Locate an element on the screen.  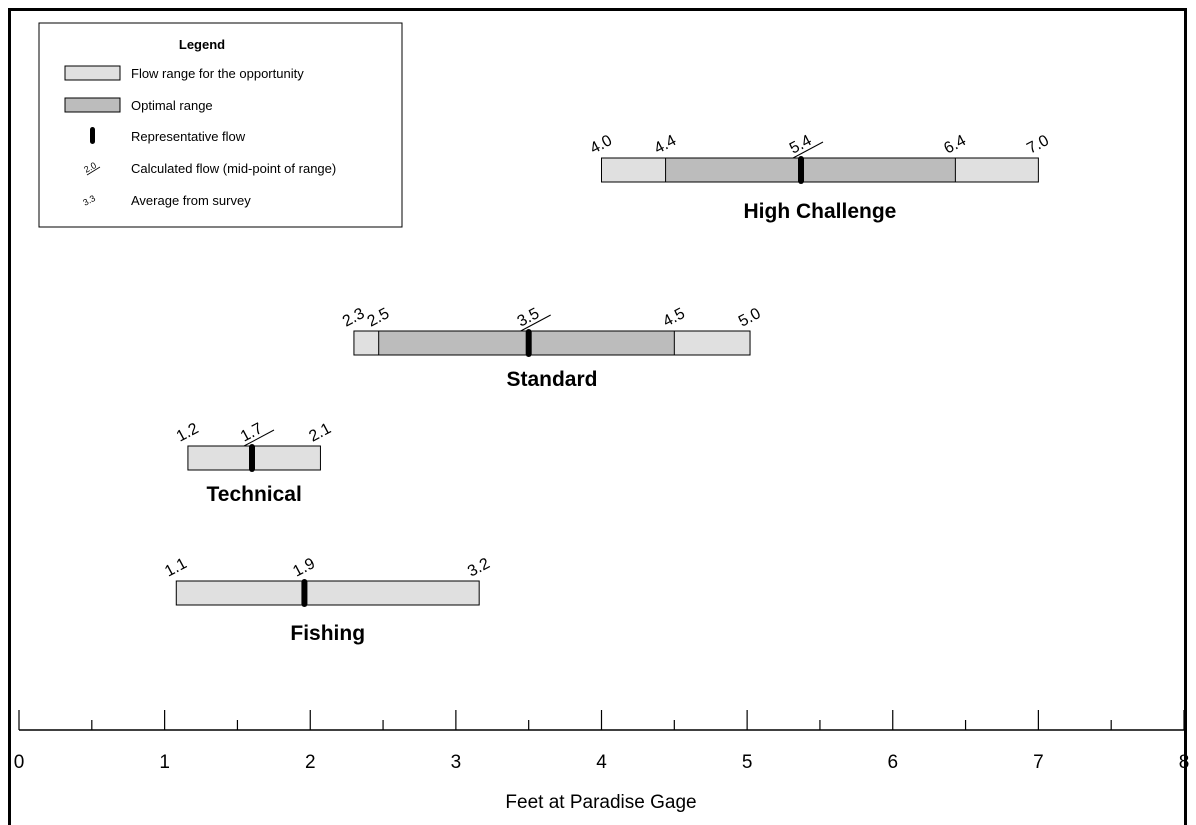
legend-label-optimal: Optimal range is located at coordinates (172, 105).